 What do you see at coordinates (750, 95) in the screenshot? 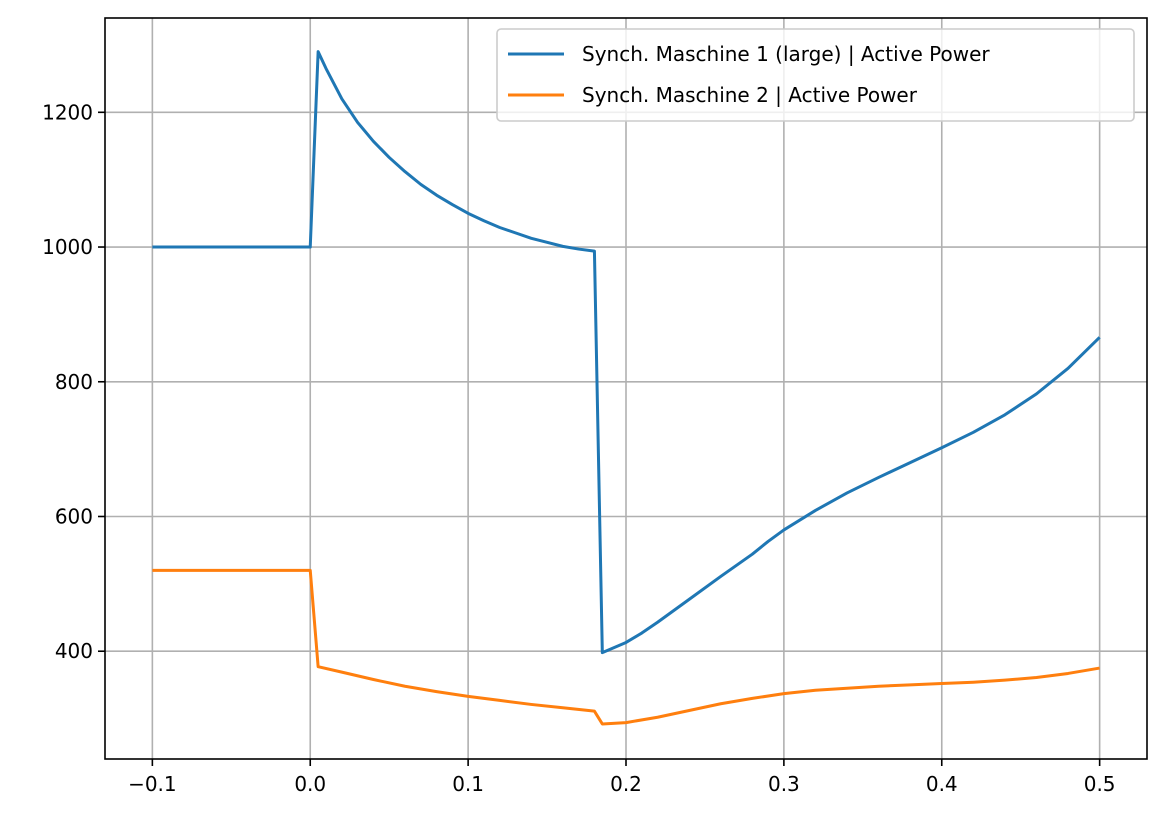
I see `legend-label-2: Synch. Maschine 2 | Active Power` at bounding box center [750, 95].